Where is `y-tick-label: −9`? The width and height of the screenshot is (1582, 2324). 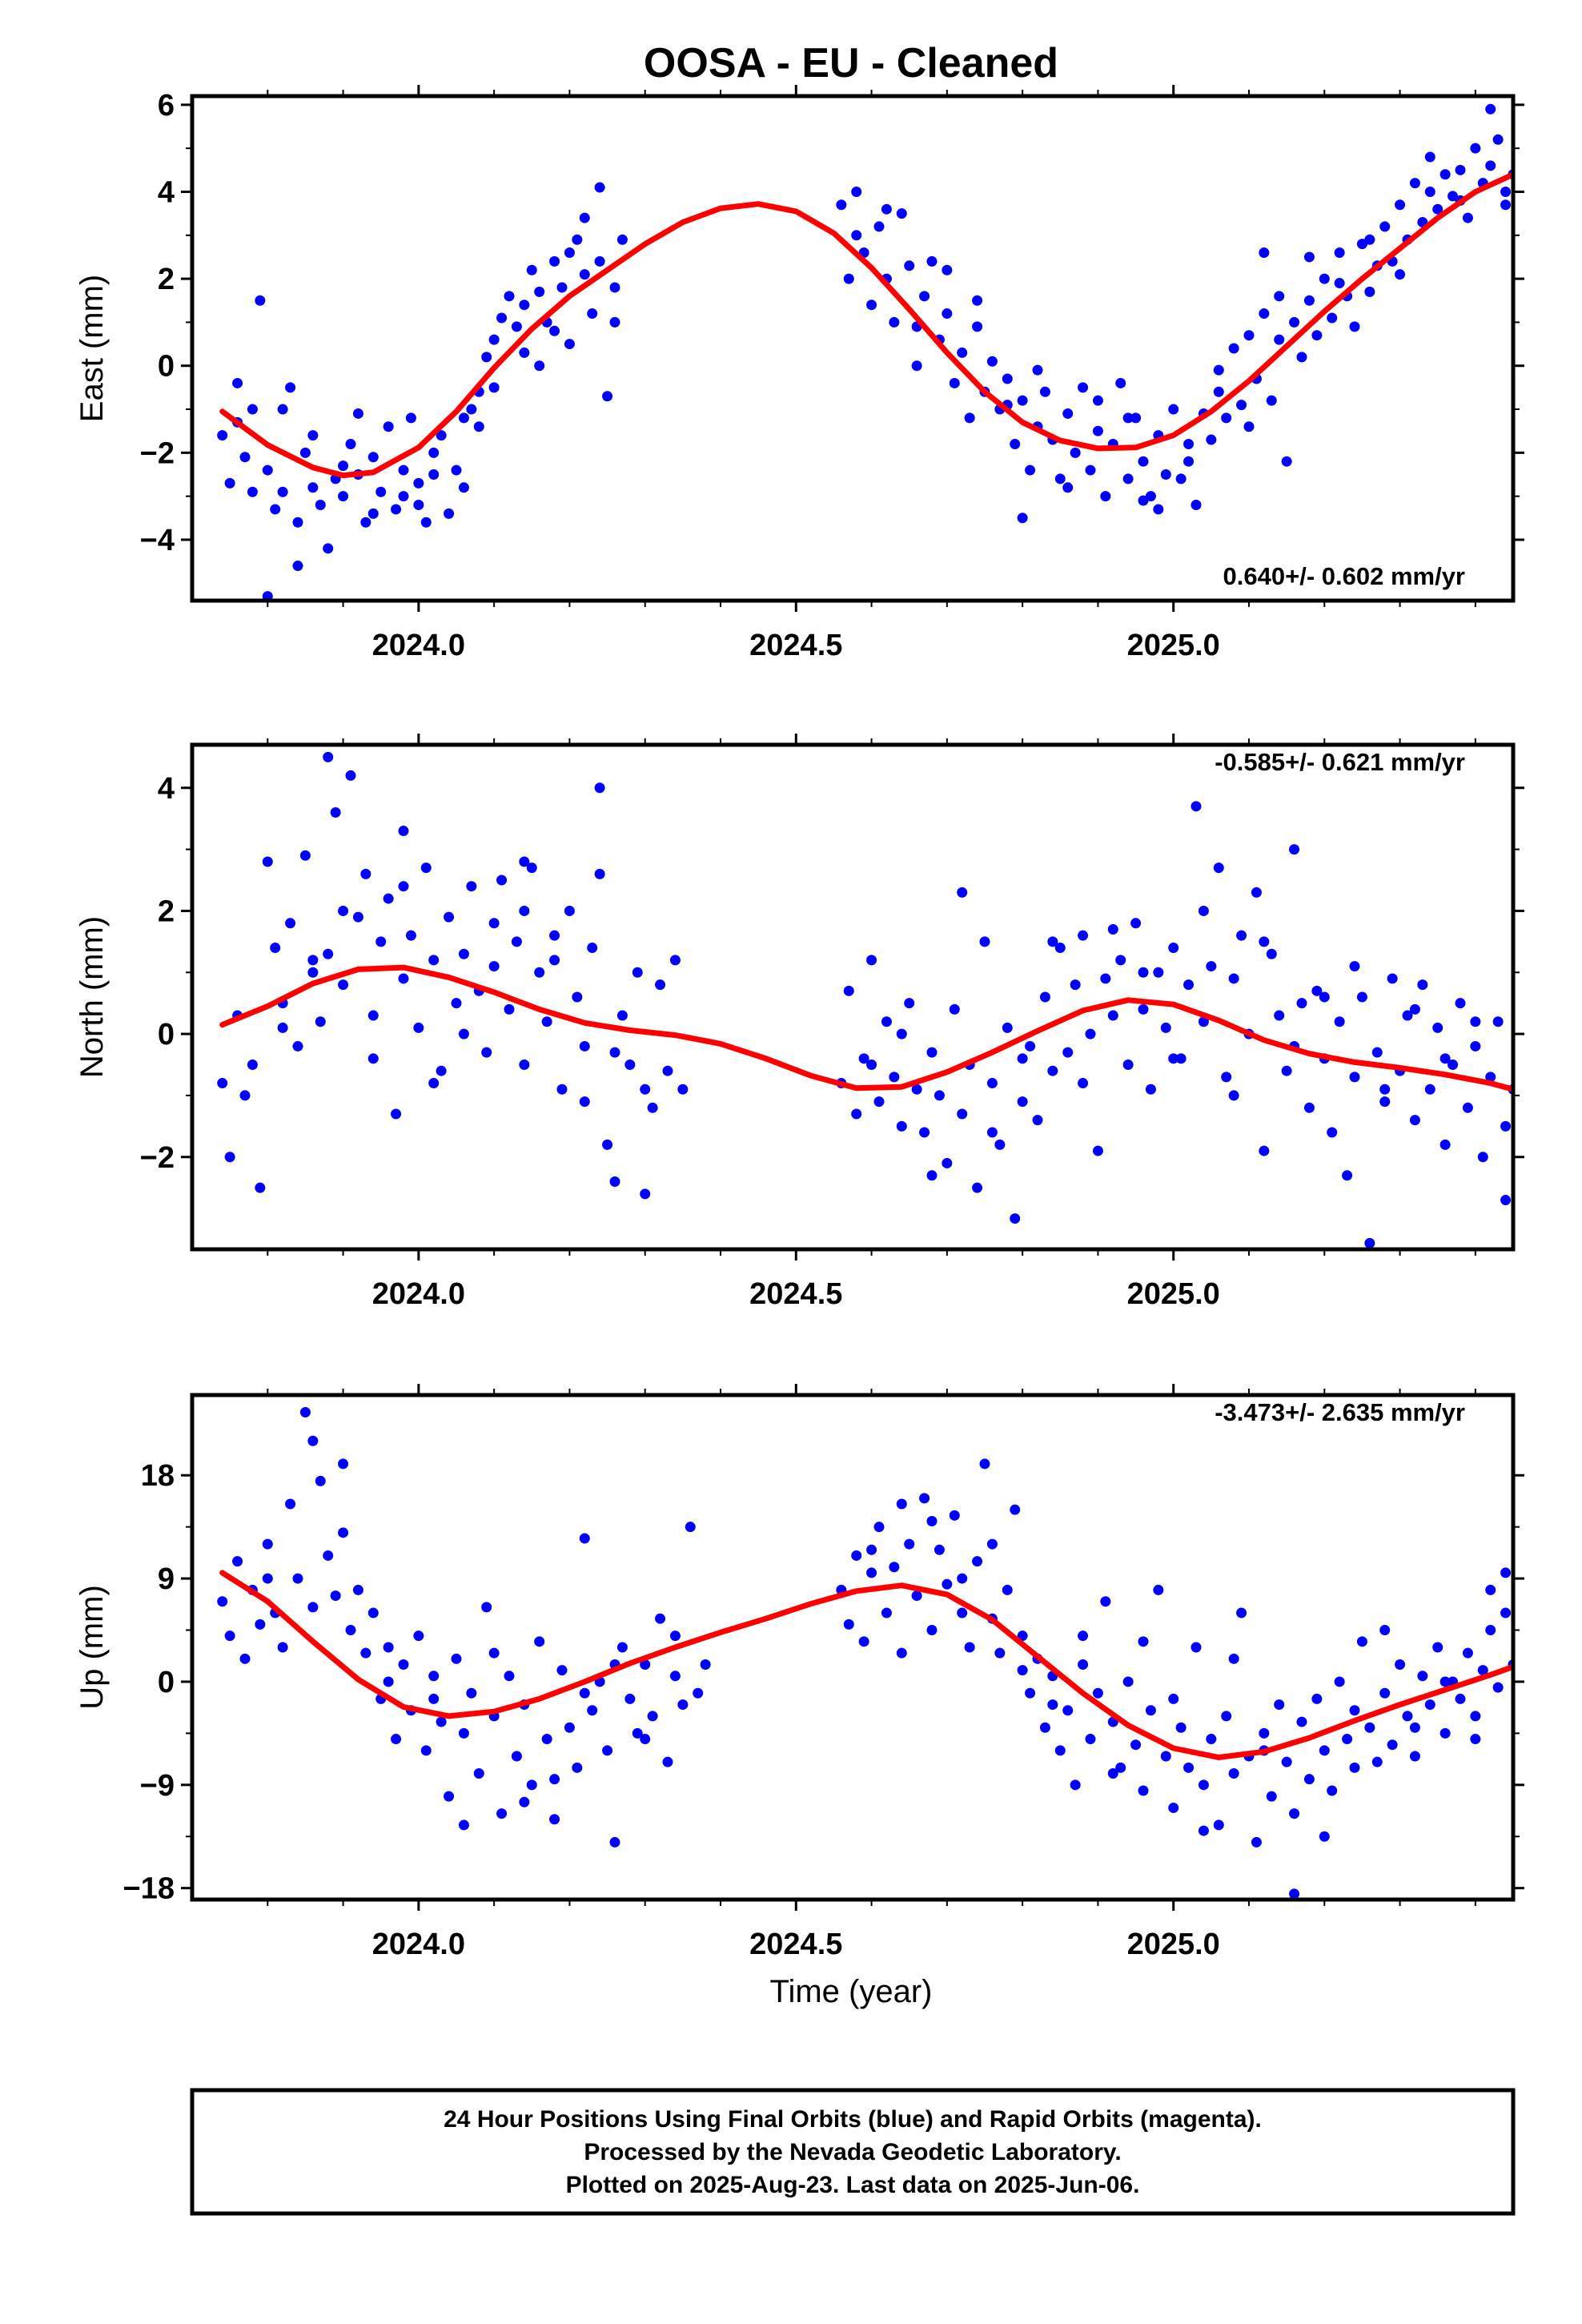 y-tick-label: −9 is located at coordinates (157, 1786).